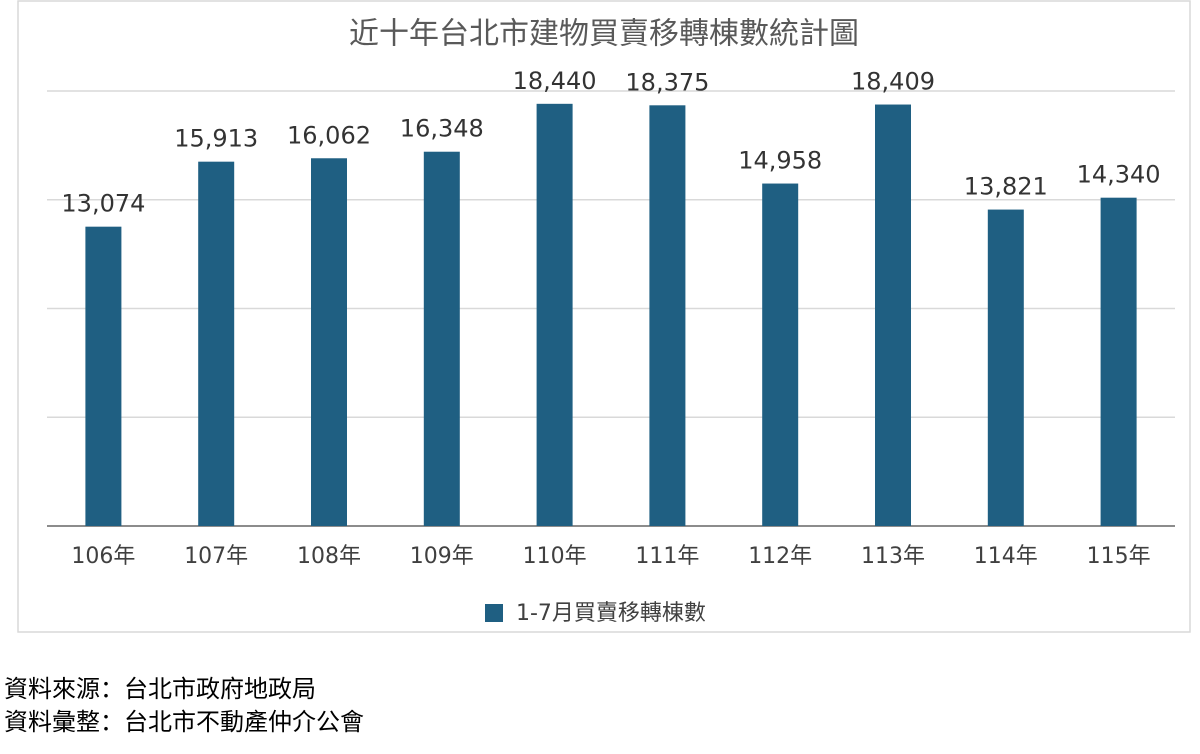 The width and height of the screenshot is (1200, 754). I want to click on x-tick-label: 110年, so click(555, 556).